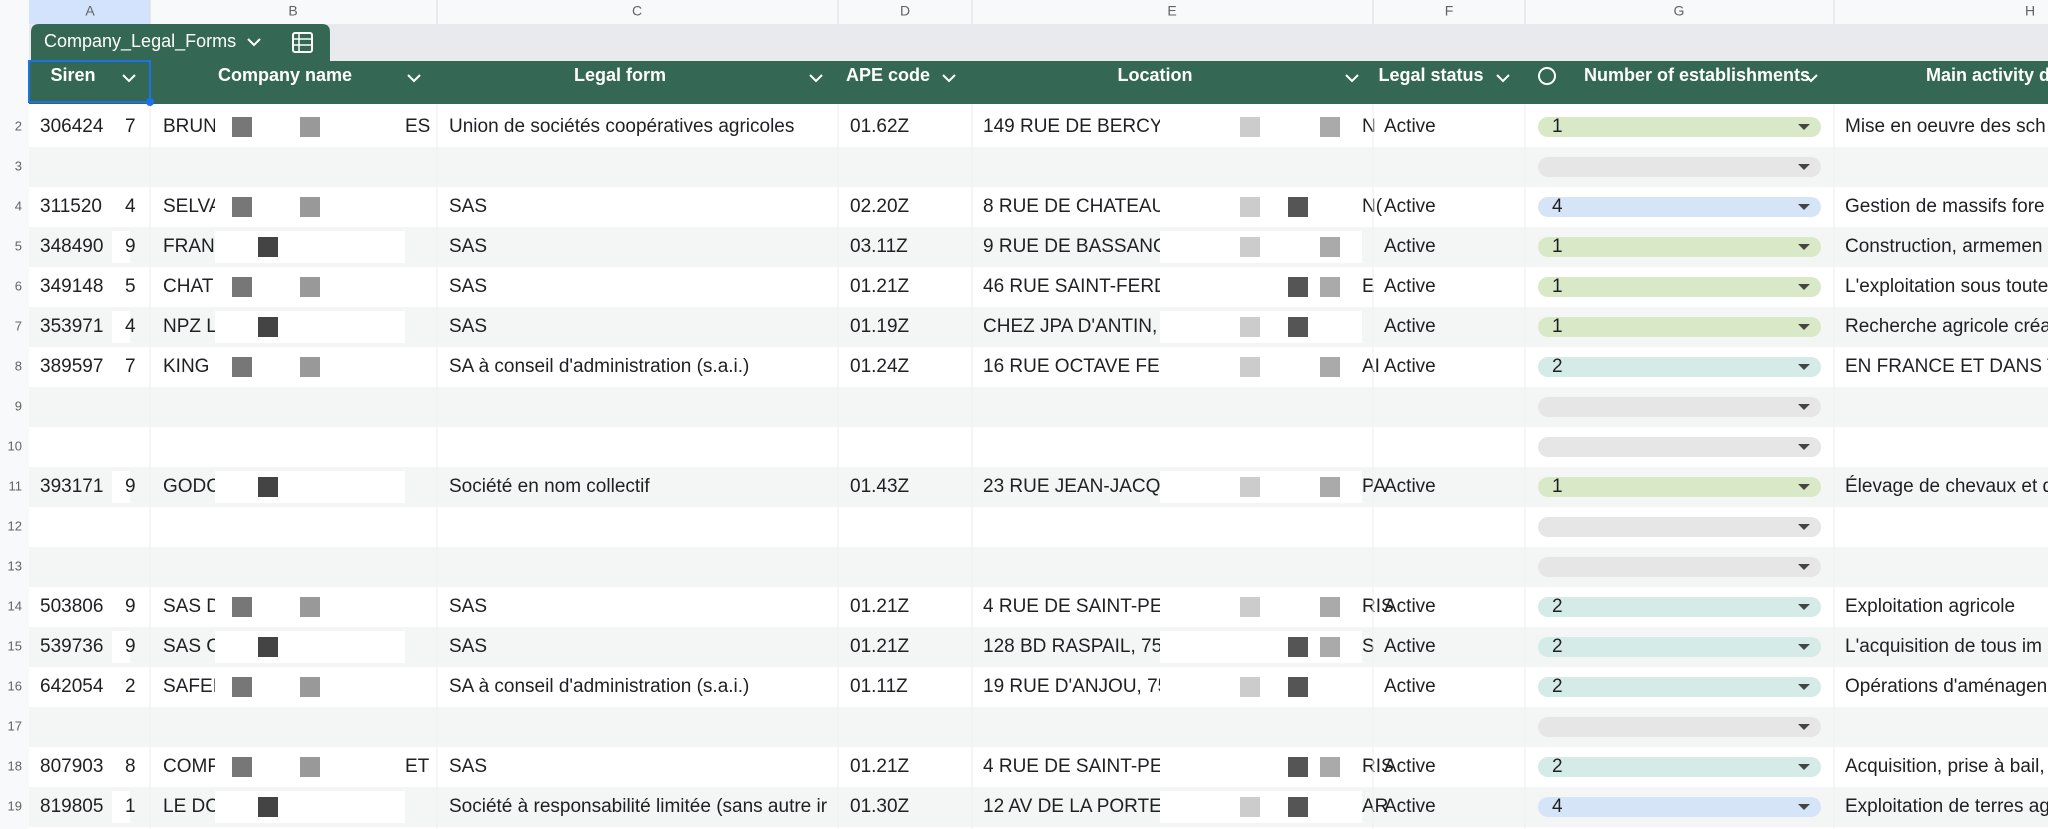  What do you see at coordinates (417, 766) in the screenshot?
I see `cell-fragment: ET` at bounding box center [417, 766].